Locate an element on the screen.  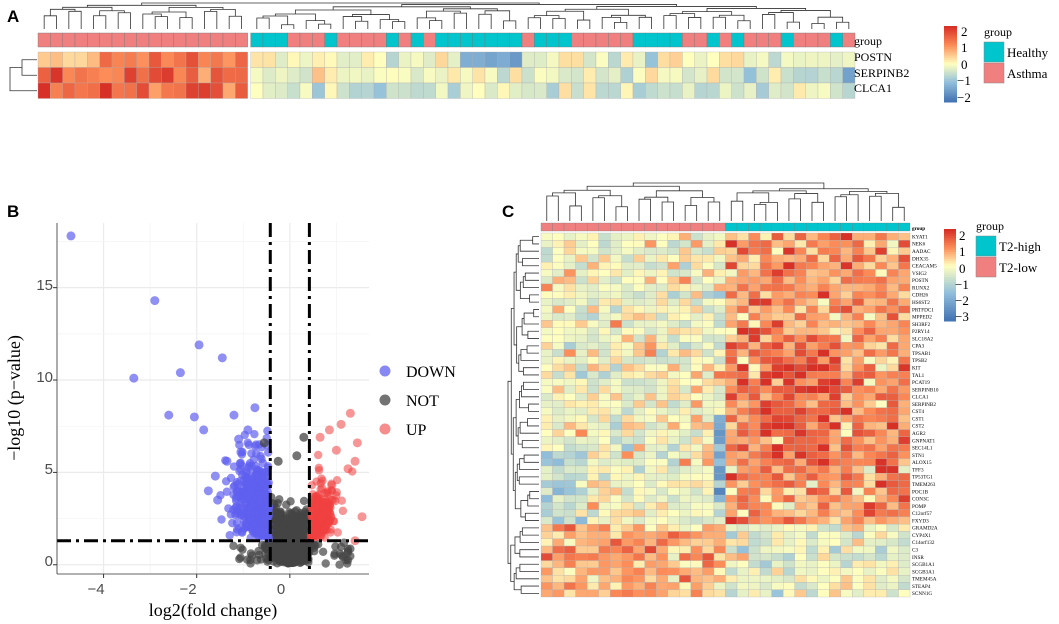
panel-b-ytick-0: 0 is located at coordinates (49, 561).